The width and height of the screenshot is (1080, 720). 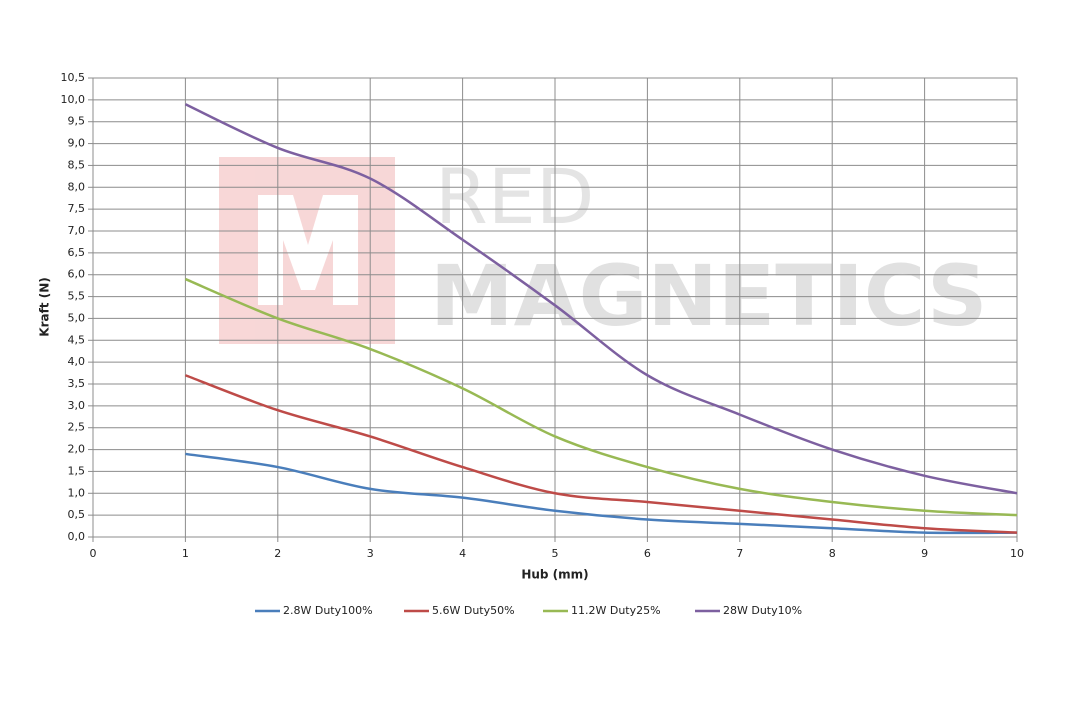 What do you see at coordinates (370, 553) in the screenshot?
I see `x-tick-label: 3` at bounding box center [370, 553].